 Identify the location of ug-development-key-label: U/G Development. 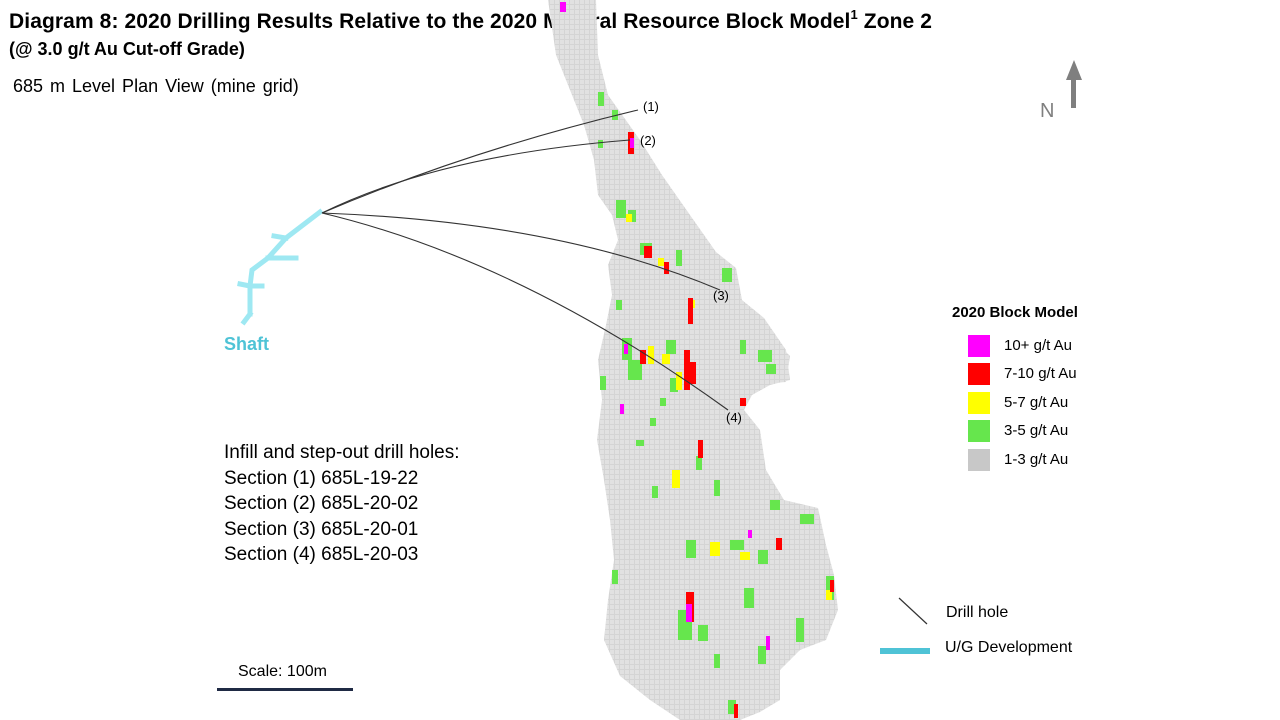
(1009, 647).